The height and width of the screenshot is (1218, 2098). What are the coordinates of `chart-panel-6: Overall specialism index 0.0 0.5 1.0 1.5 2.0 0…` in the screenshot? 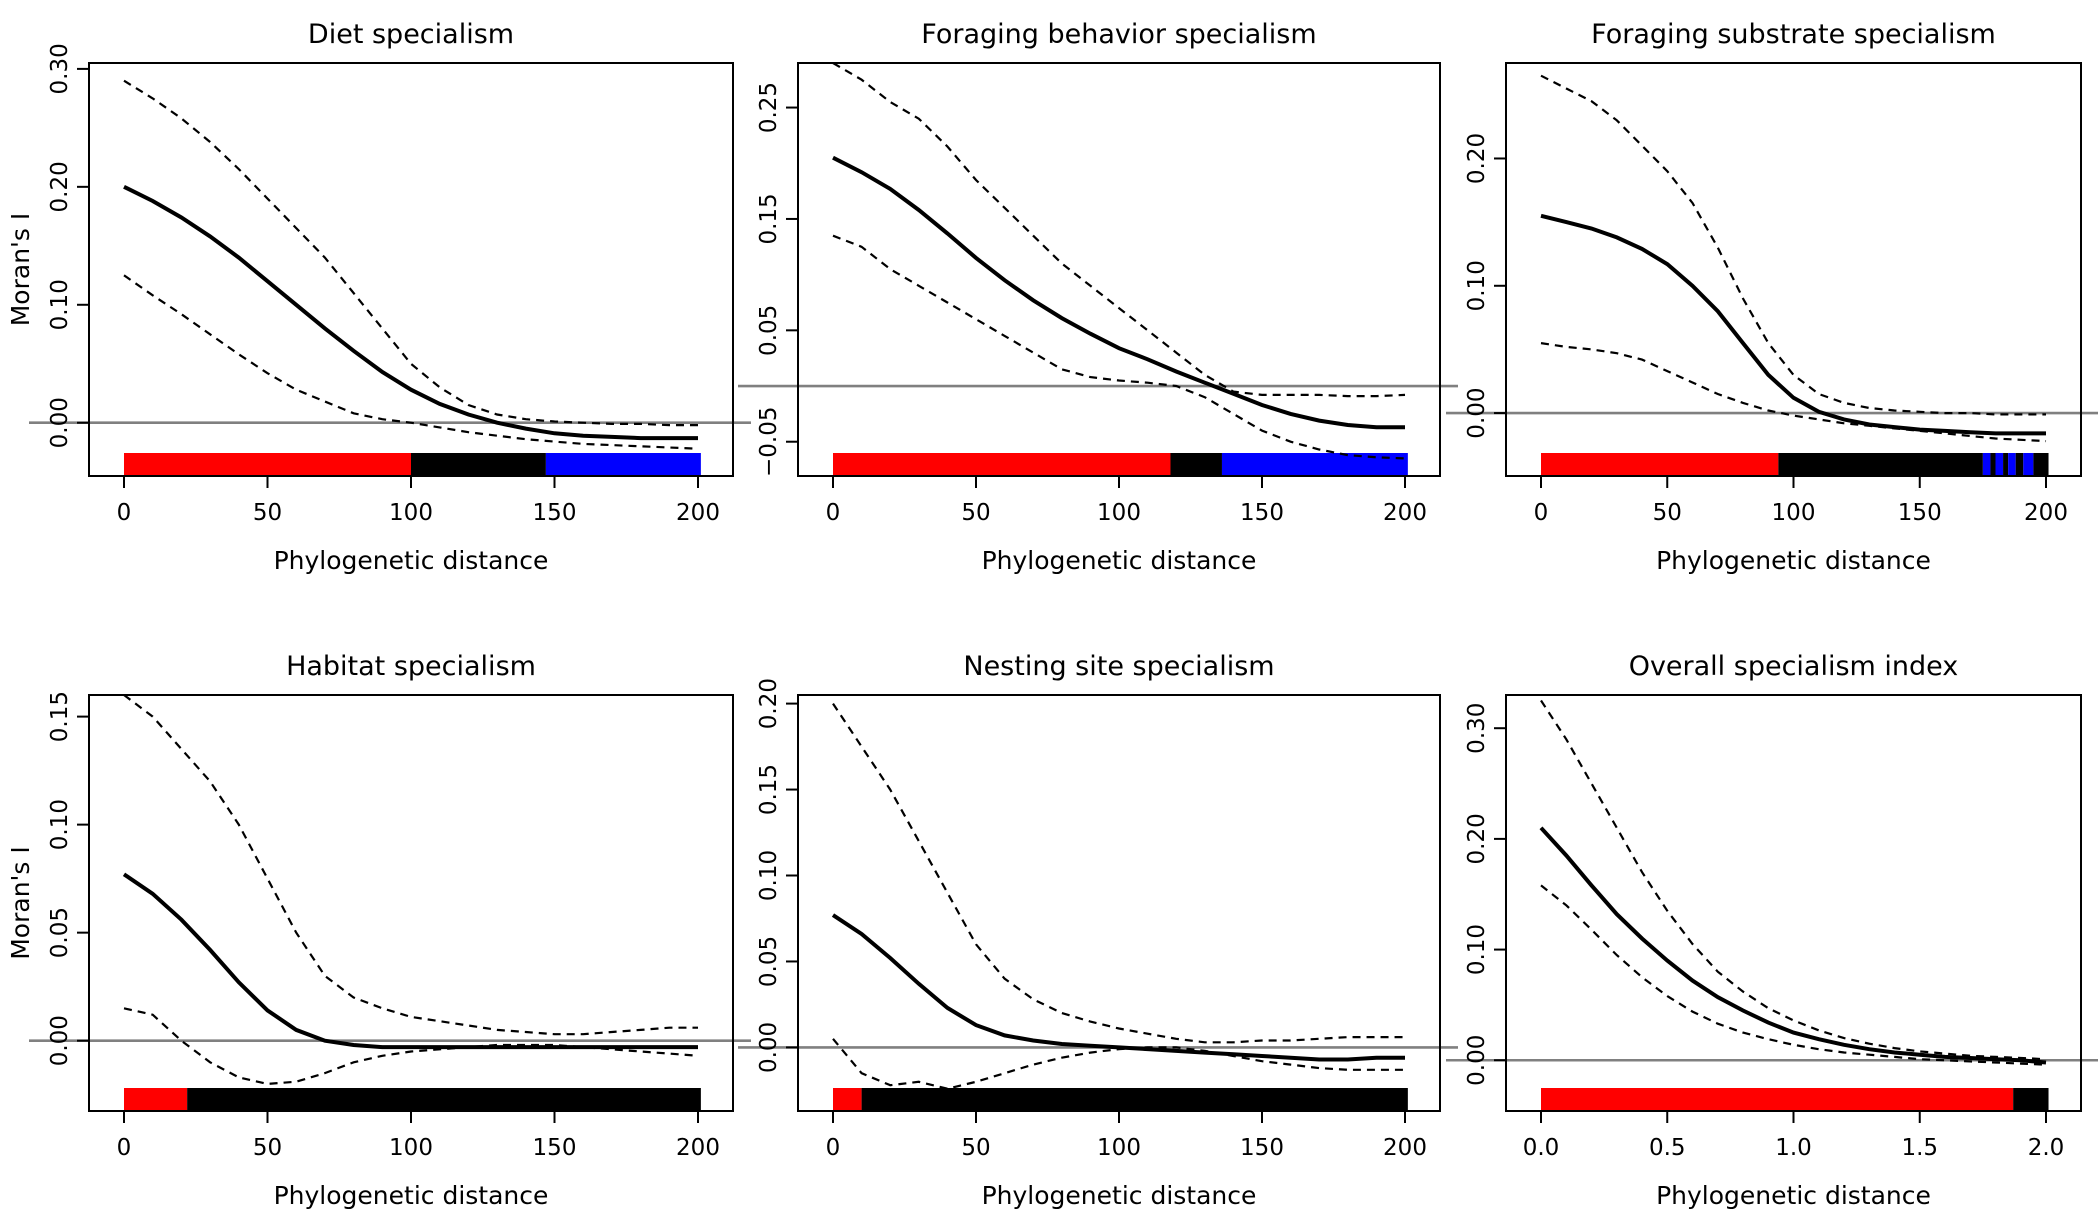 It's located at (1772, 930).